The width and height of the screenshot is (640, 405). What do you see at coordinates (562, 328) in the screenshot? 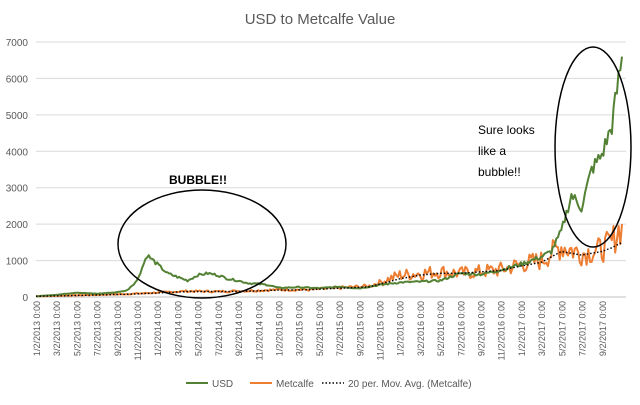
I see `x-tick-label: 5/2/2017 0:00` at bounding box center [562, 328].